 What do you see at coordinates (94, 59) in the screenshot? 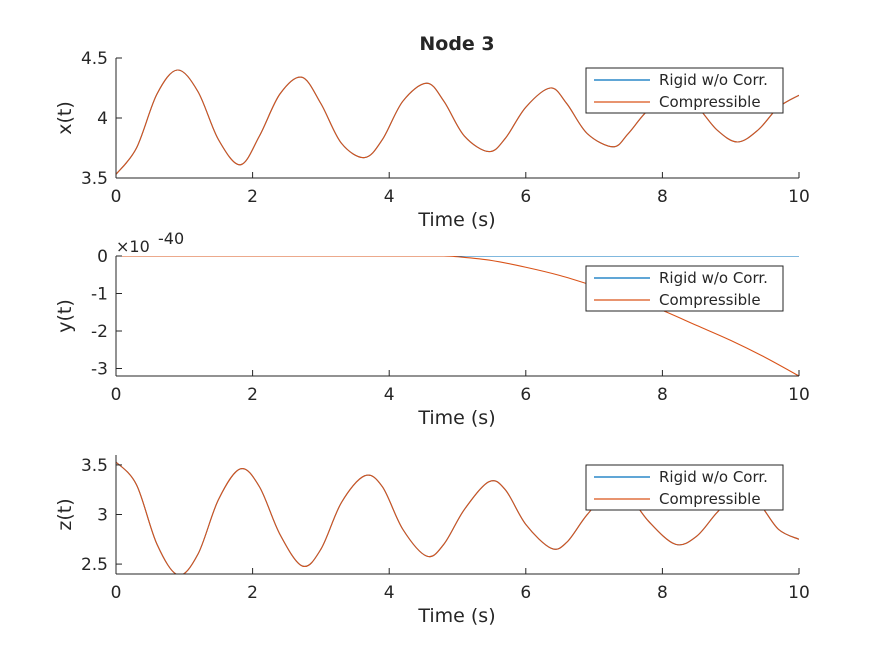
I see `y-tick-label: 4.5` at bounding box center [94, 59].